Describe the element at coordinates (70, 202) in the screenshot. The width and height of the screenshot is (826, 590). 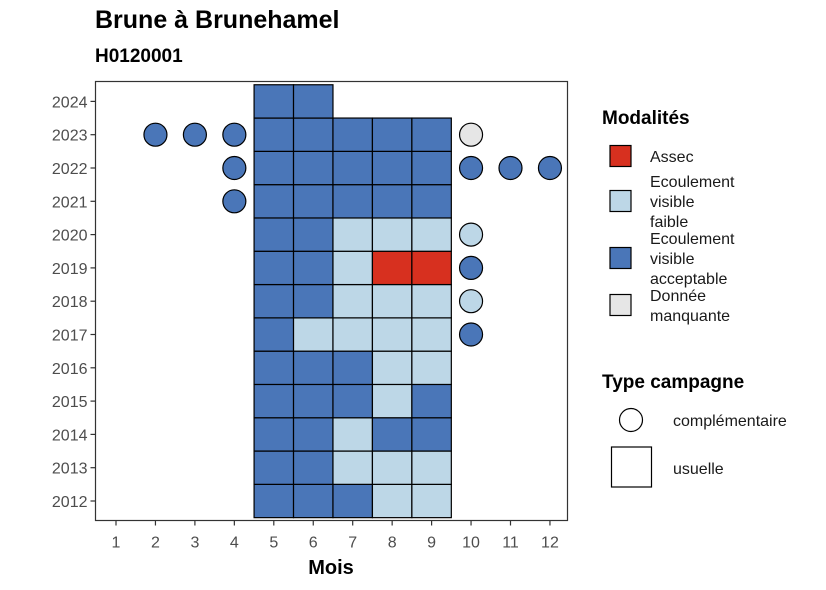
I see `y-tick-label-2021: 2021` at that location.